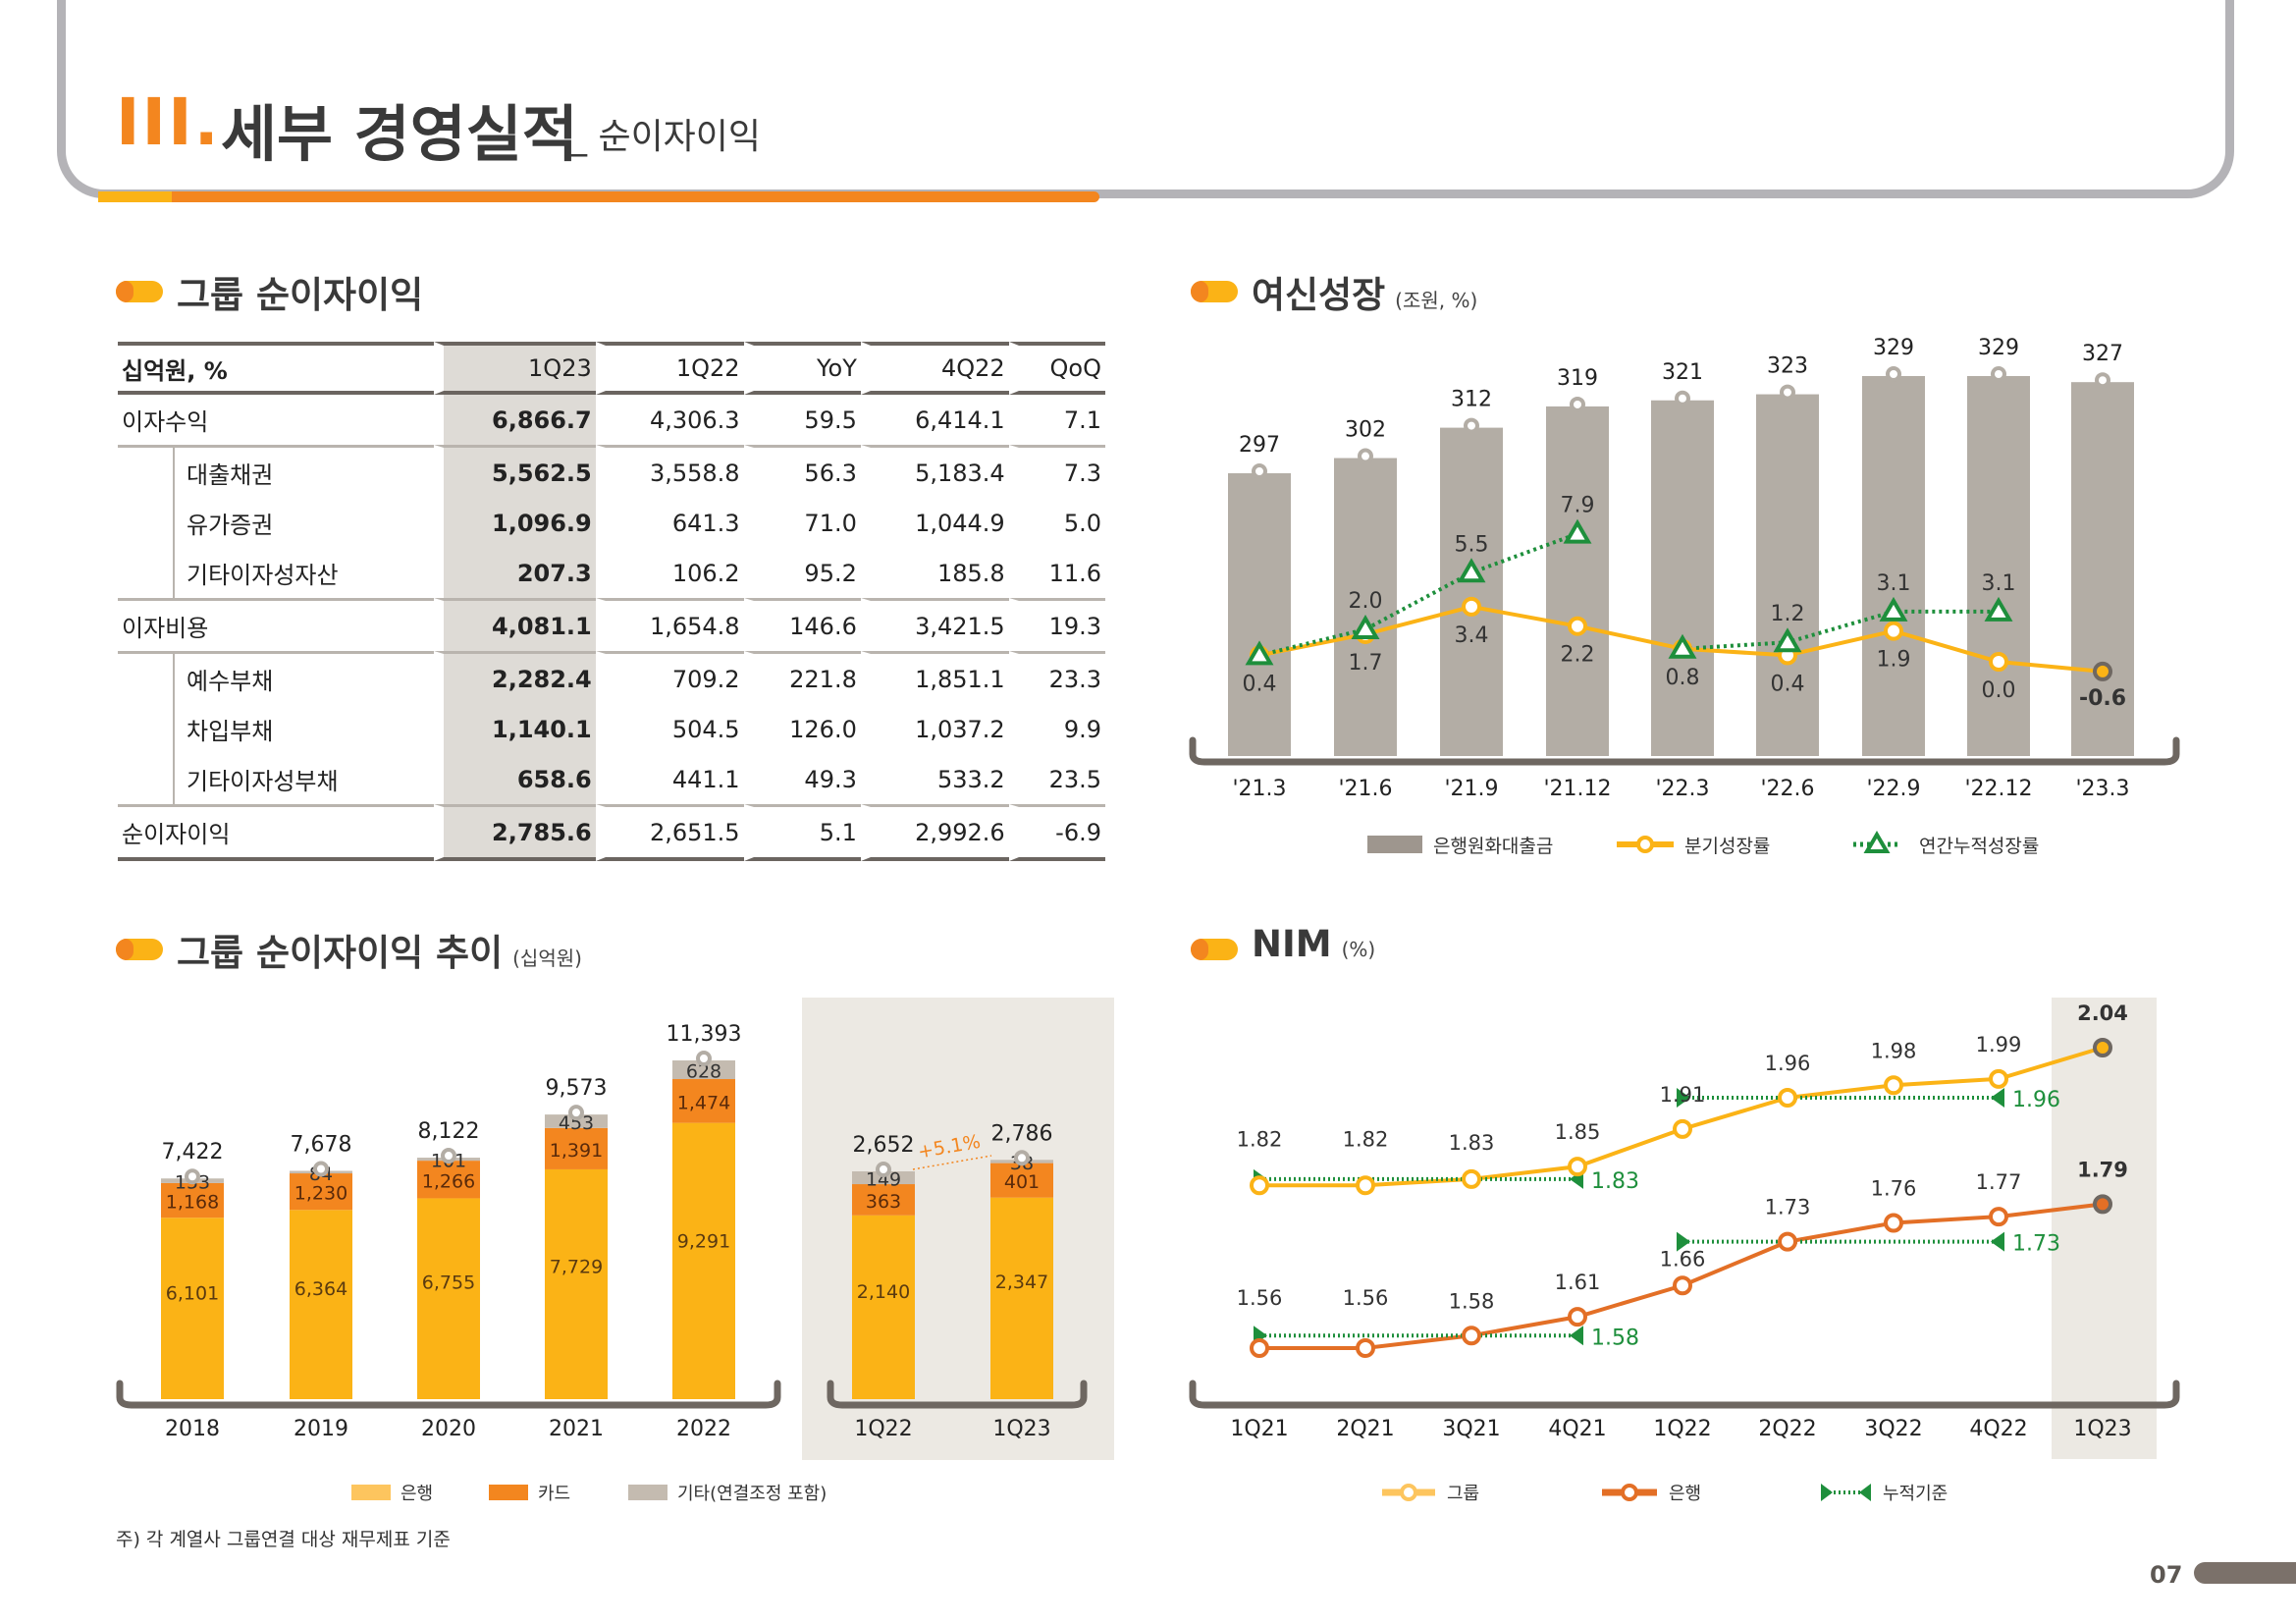 This screenshot has height=1624, width=2296. I want to click on bar-segment-other, so click(577, 1121).